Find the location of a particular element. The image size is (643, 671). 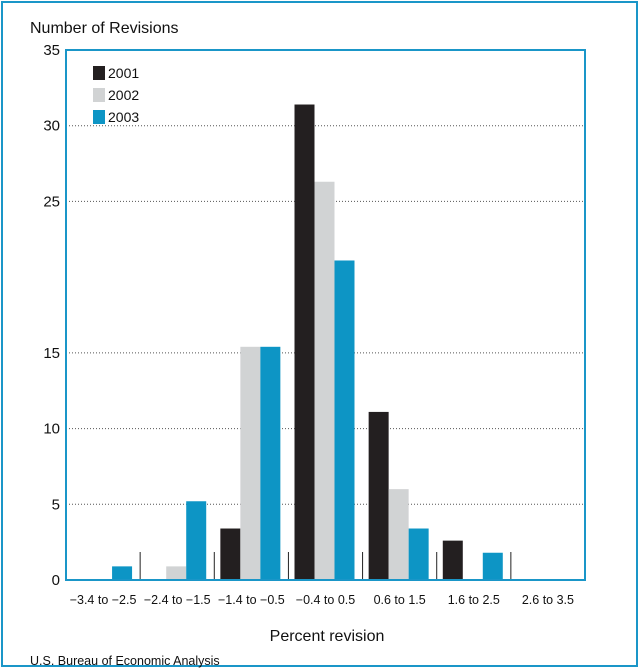

source-note: U.S. Bureau of Economic Analysis is located at coordinates (125, 661).